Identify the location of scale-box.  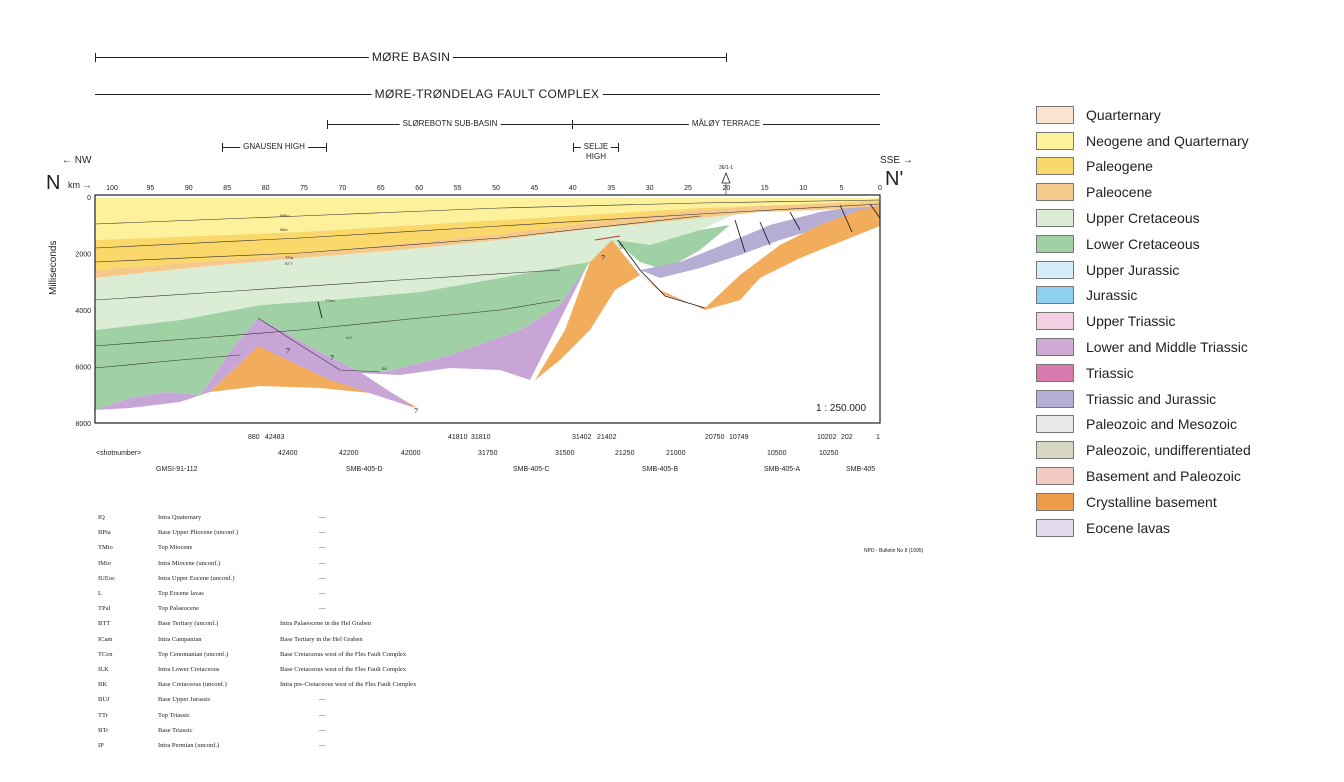
(841, 407).